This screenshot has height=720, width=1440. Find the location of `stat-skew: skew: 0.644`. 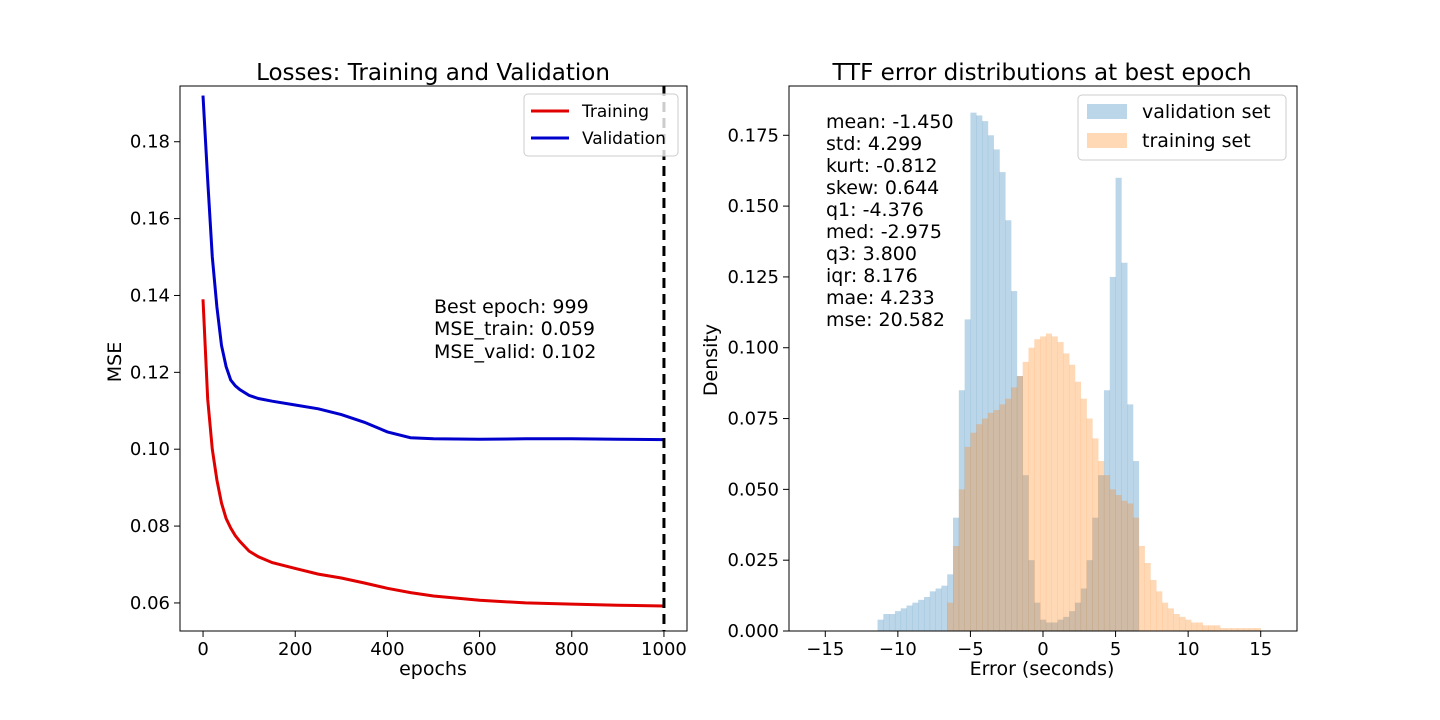

stat-skew: skew: 0.644 is located at coordinates (882, 188).